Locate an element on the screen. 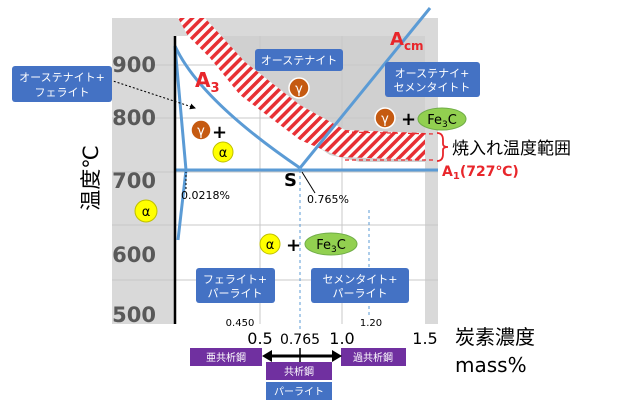  gamma-left: γ is located at coordinates (201, 130).